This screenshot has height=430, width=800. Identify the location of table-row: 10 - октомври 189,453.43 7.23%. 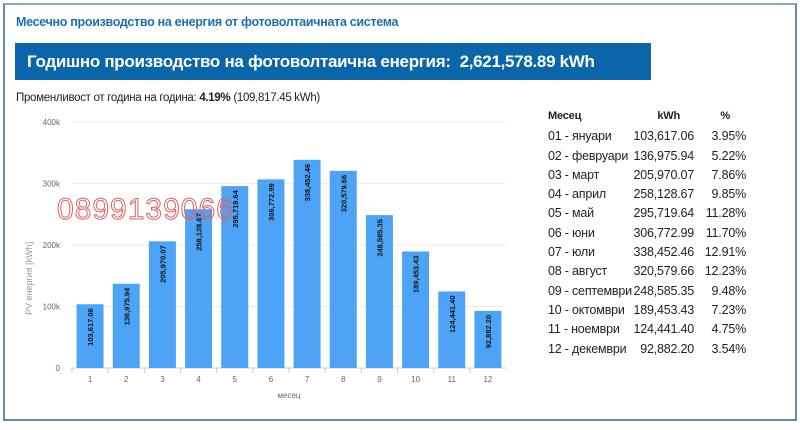
(658, 312).